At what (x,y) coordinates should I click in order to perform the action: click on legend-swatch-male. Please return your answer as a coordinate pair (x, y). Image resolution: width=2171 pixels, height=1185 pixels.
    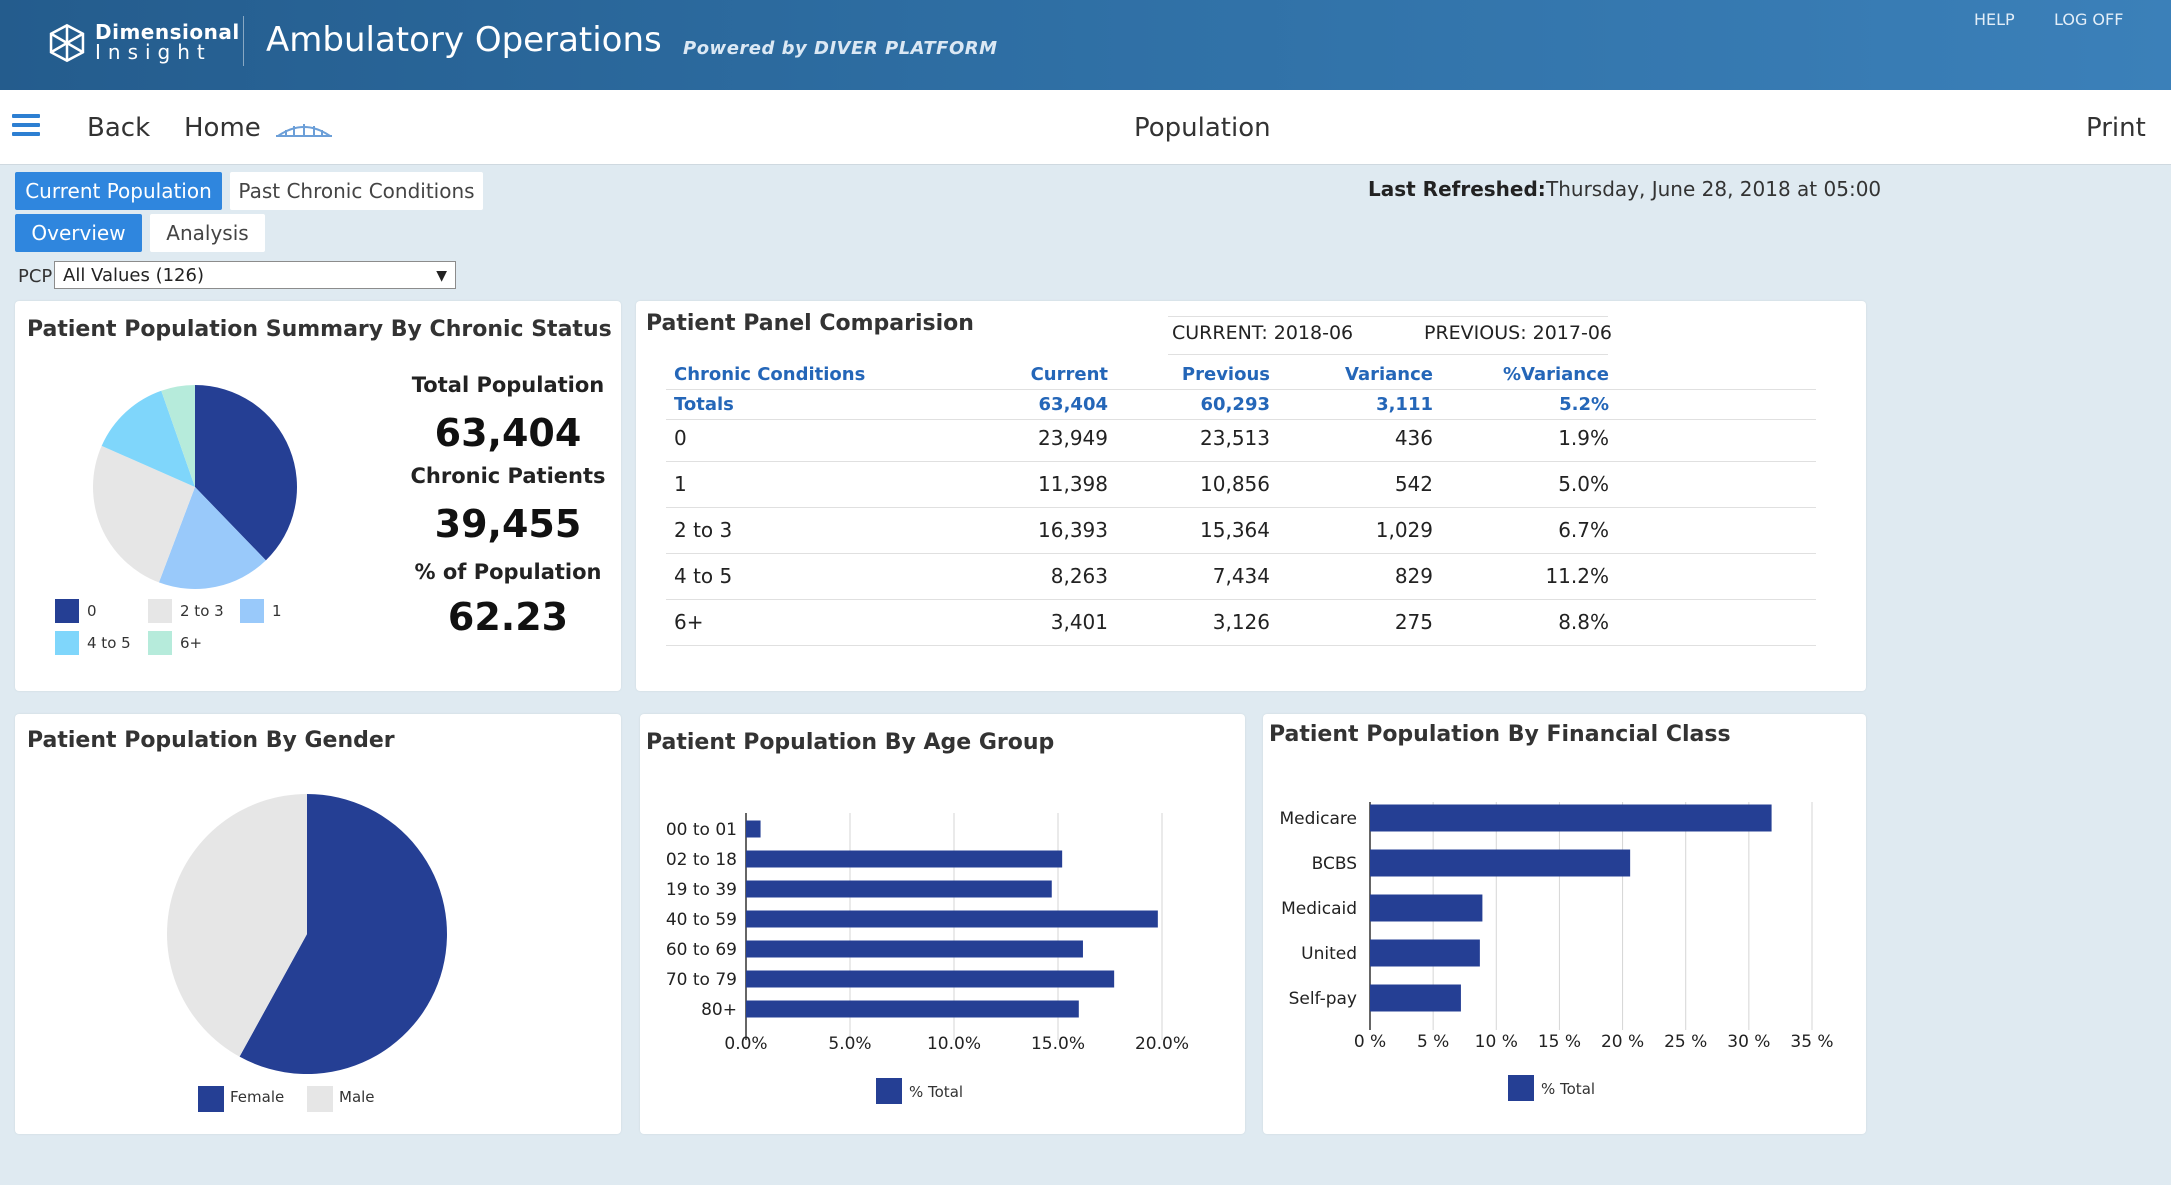
    Looking at the image, I should click on (320, 1099).